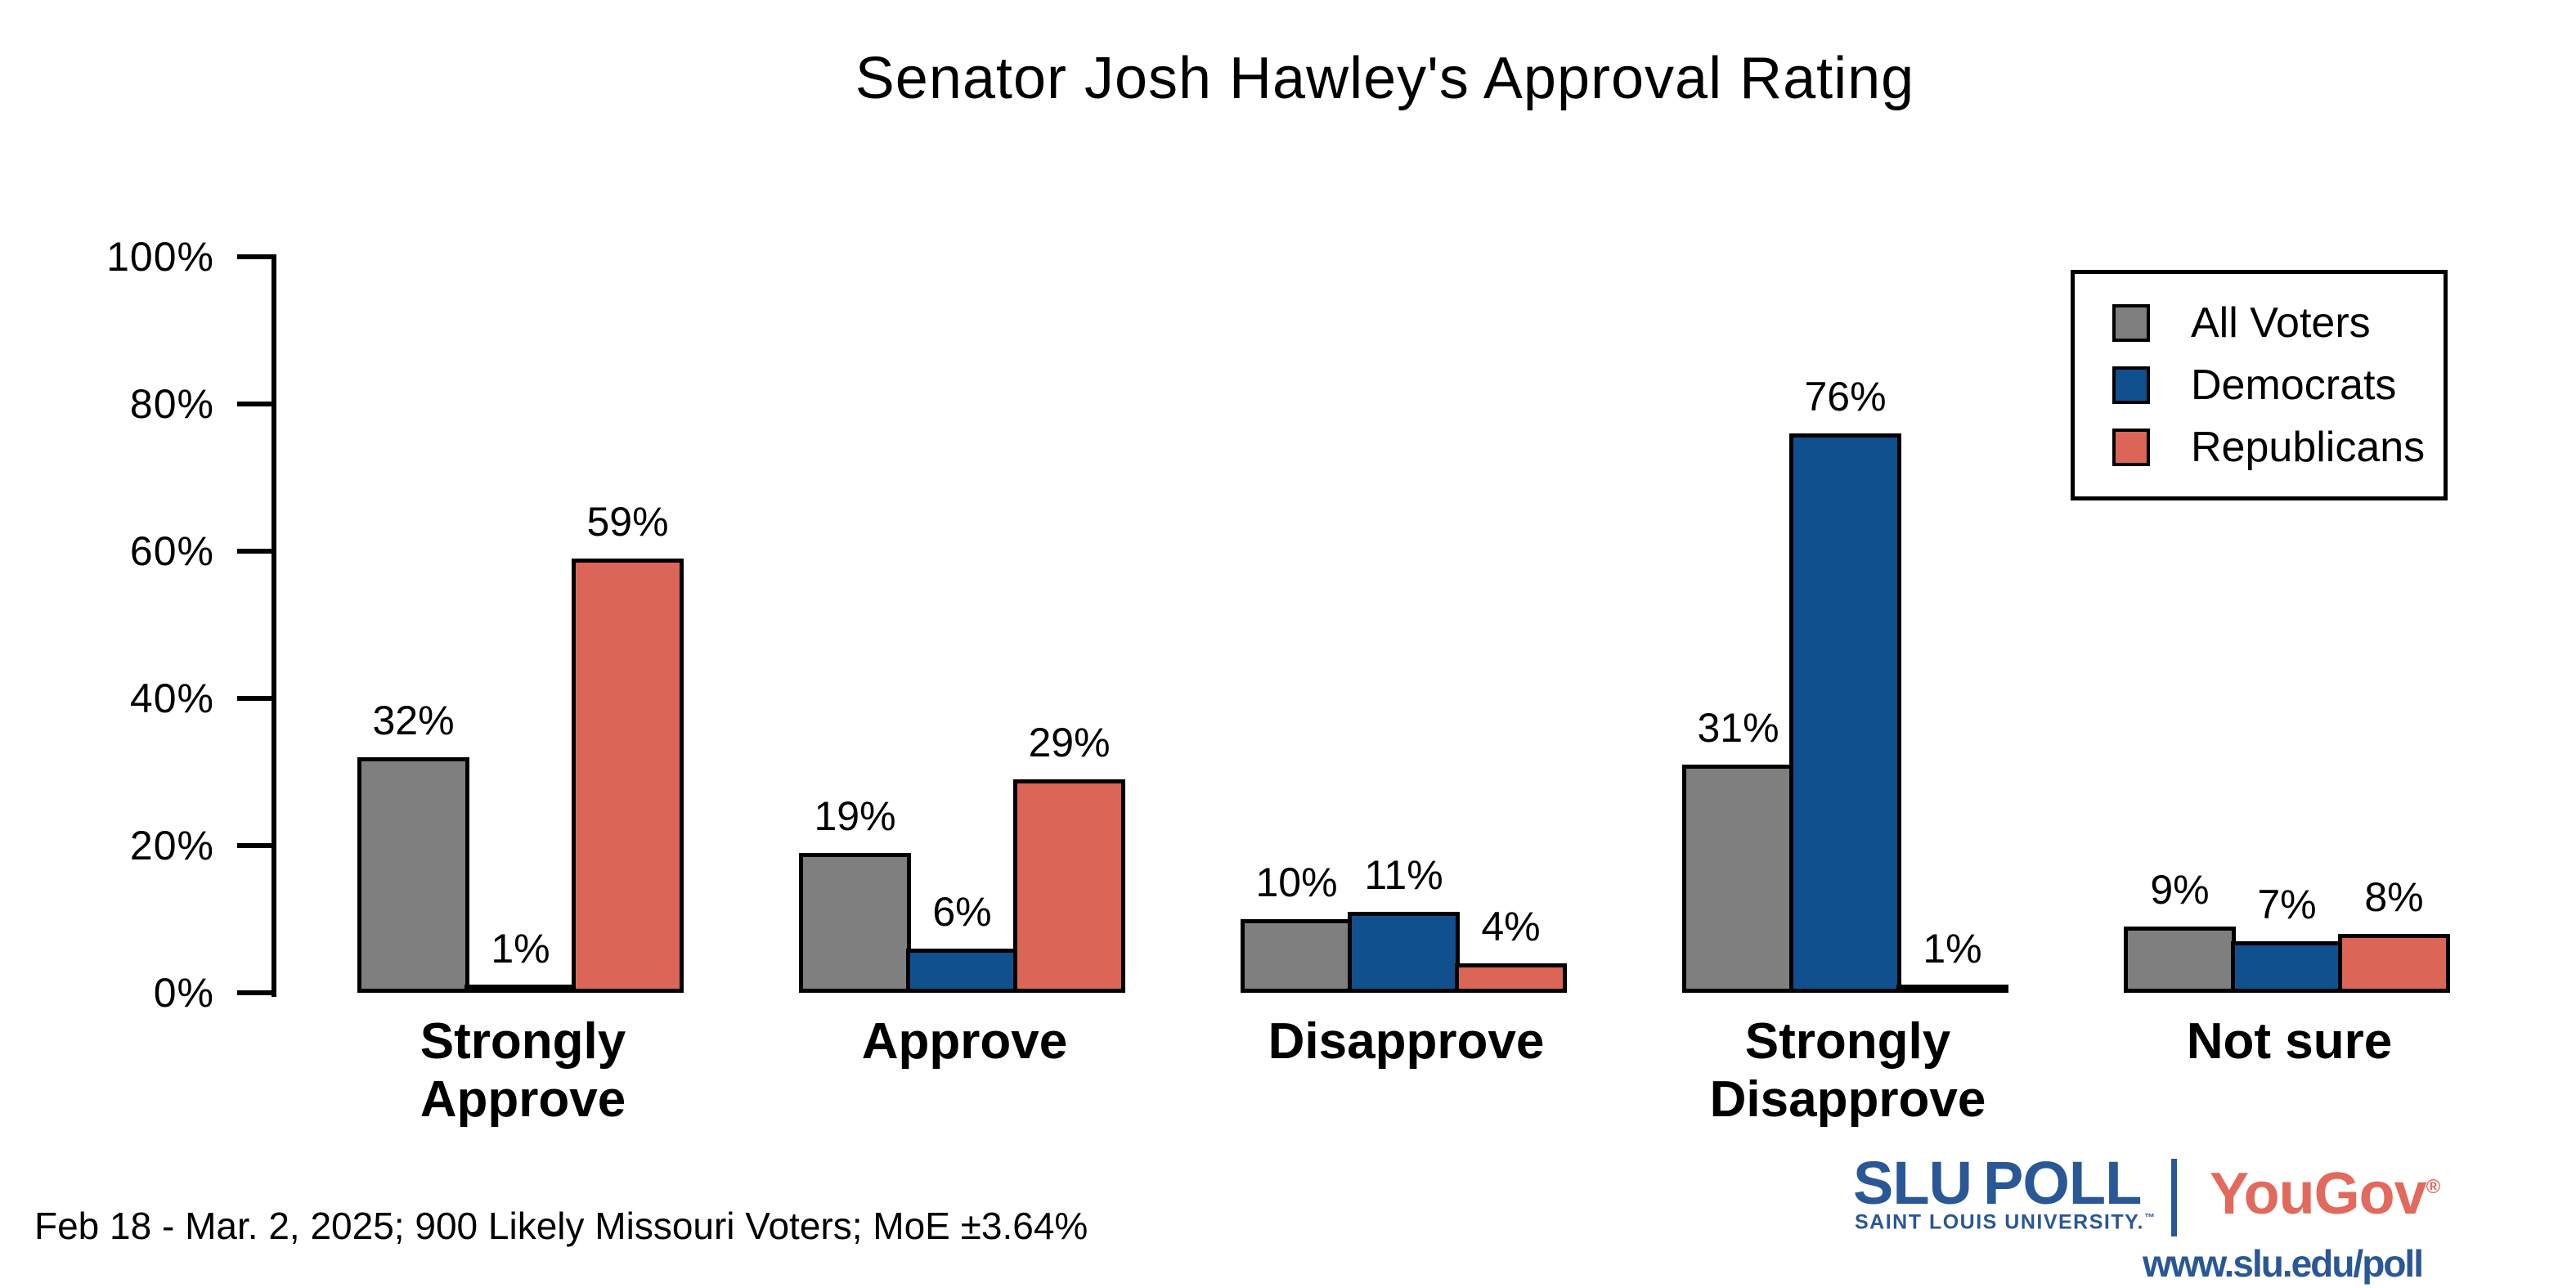 This screenshot has height=1288, width=2576. What do you see at coordinates (171, 845) in the screenshot?
I see `y-axis-tick-label: 20%` at bounding box center [171, 845].